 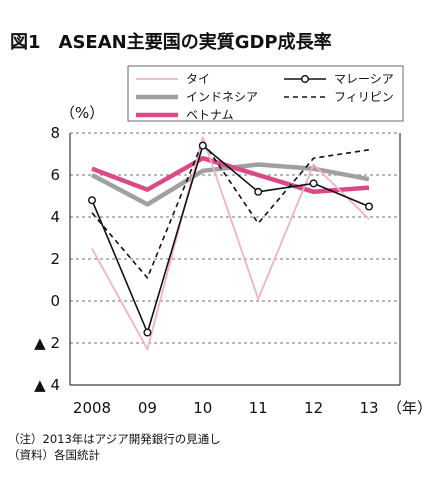 What do you see at coordinates (313, 408) in the screenshot?
I see `x-tick-label: 12` at bounding box center [313, 408].